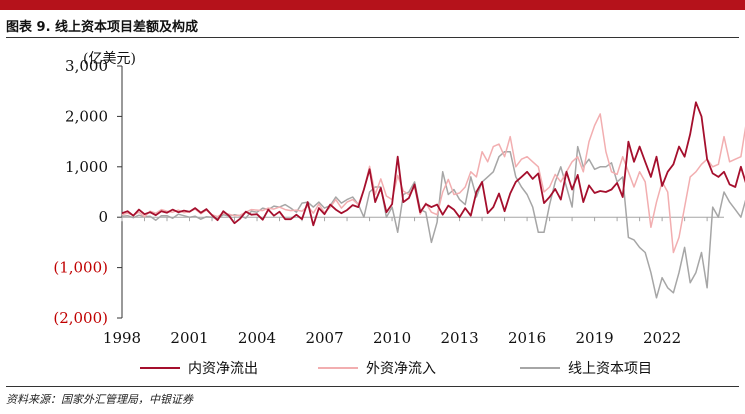  Describe the element at coordinates (86, 66) in the screenshot. I see `y-tick-label: 3,000` at that location.